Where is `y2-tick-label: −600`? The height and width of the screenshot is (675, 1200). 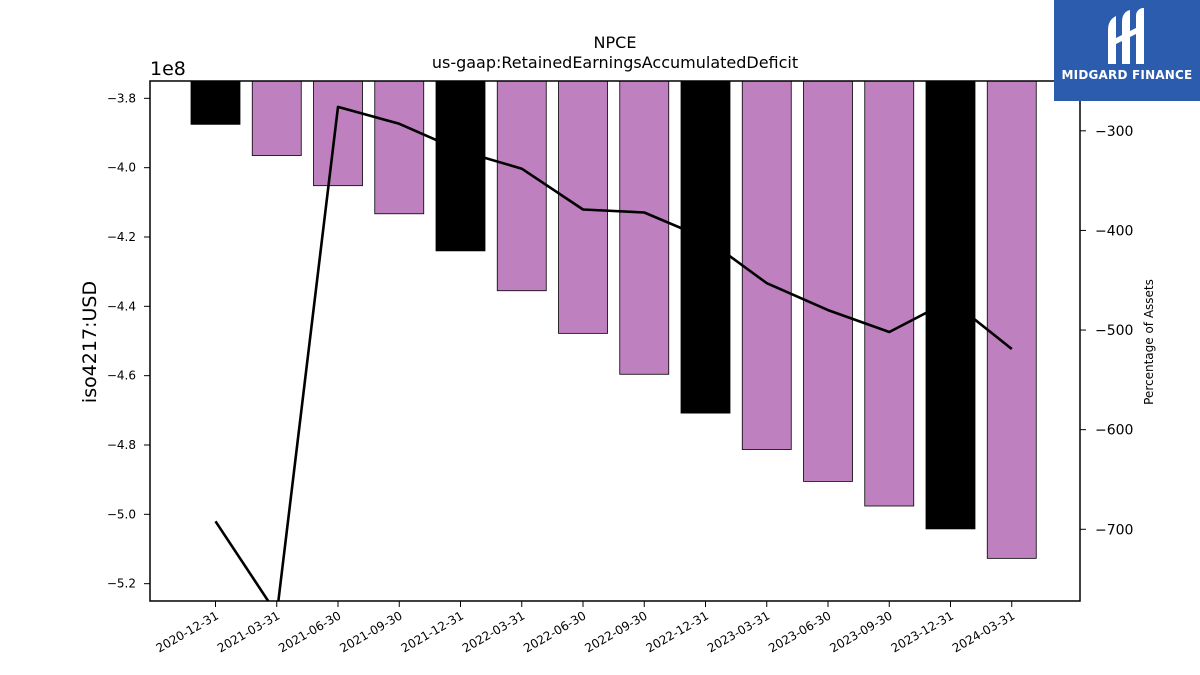 y2-tick-label: −600 is located at coordinates (1114, 431).